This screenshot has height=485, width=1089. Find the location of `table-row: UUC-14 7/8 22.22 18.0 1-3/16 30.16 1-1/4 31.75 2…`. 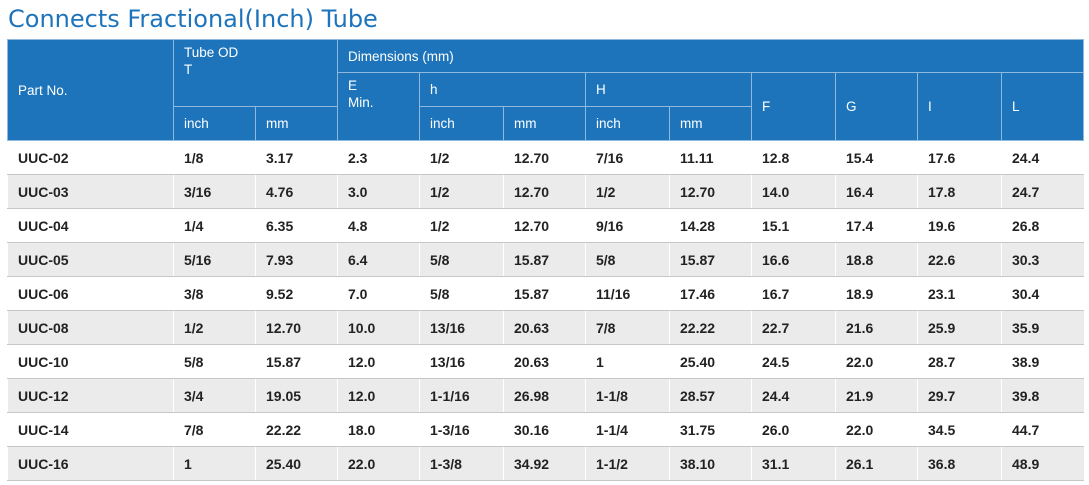

table-row: UUC-14 7/8 22.22 18.0 1-3/16 30.16 1-1/4 31.75 2… is located at coordinates (545, 429).